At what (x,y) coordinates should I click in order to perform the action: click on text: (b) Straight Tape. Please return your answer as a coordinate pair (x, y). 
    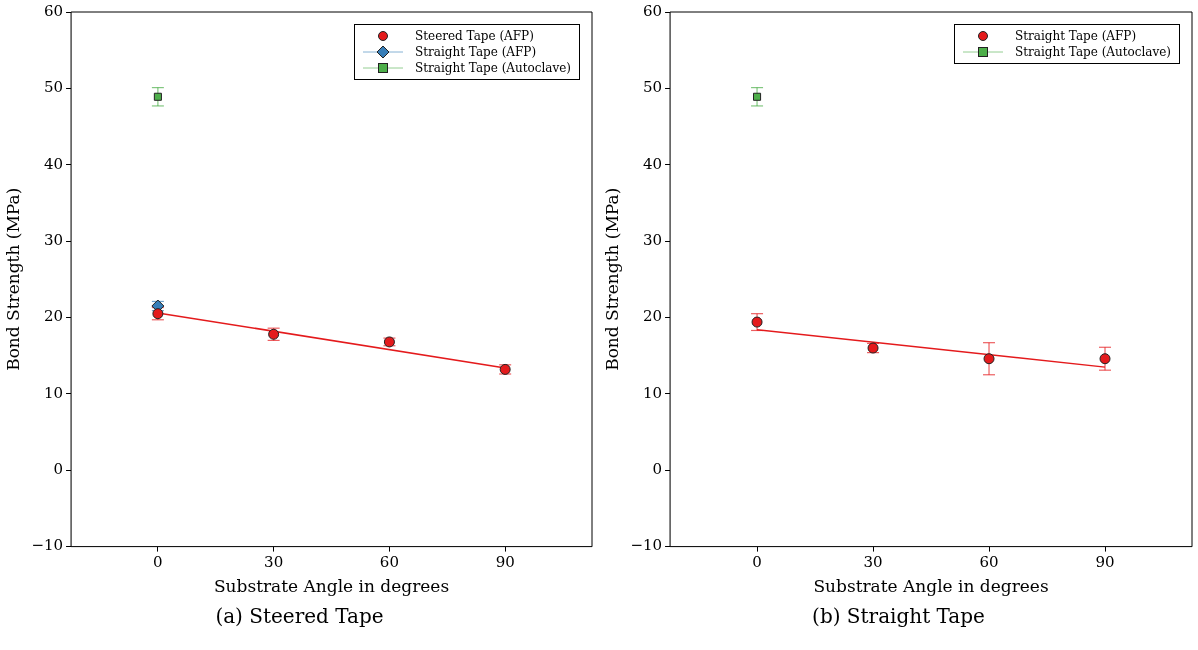
    Looking at the image, I should click on (898, 616).